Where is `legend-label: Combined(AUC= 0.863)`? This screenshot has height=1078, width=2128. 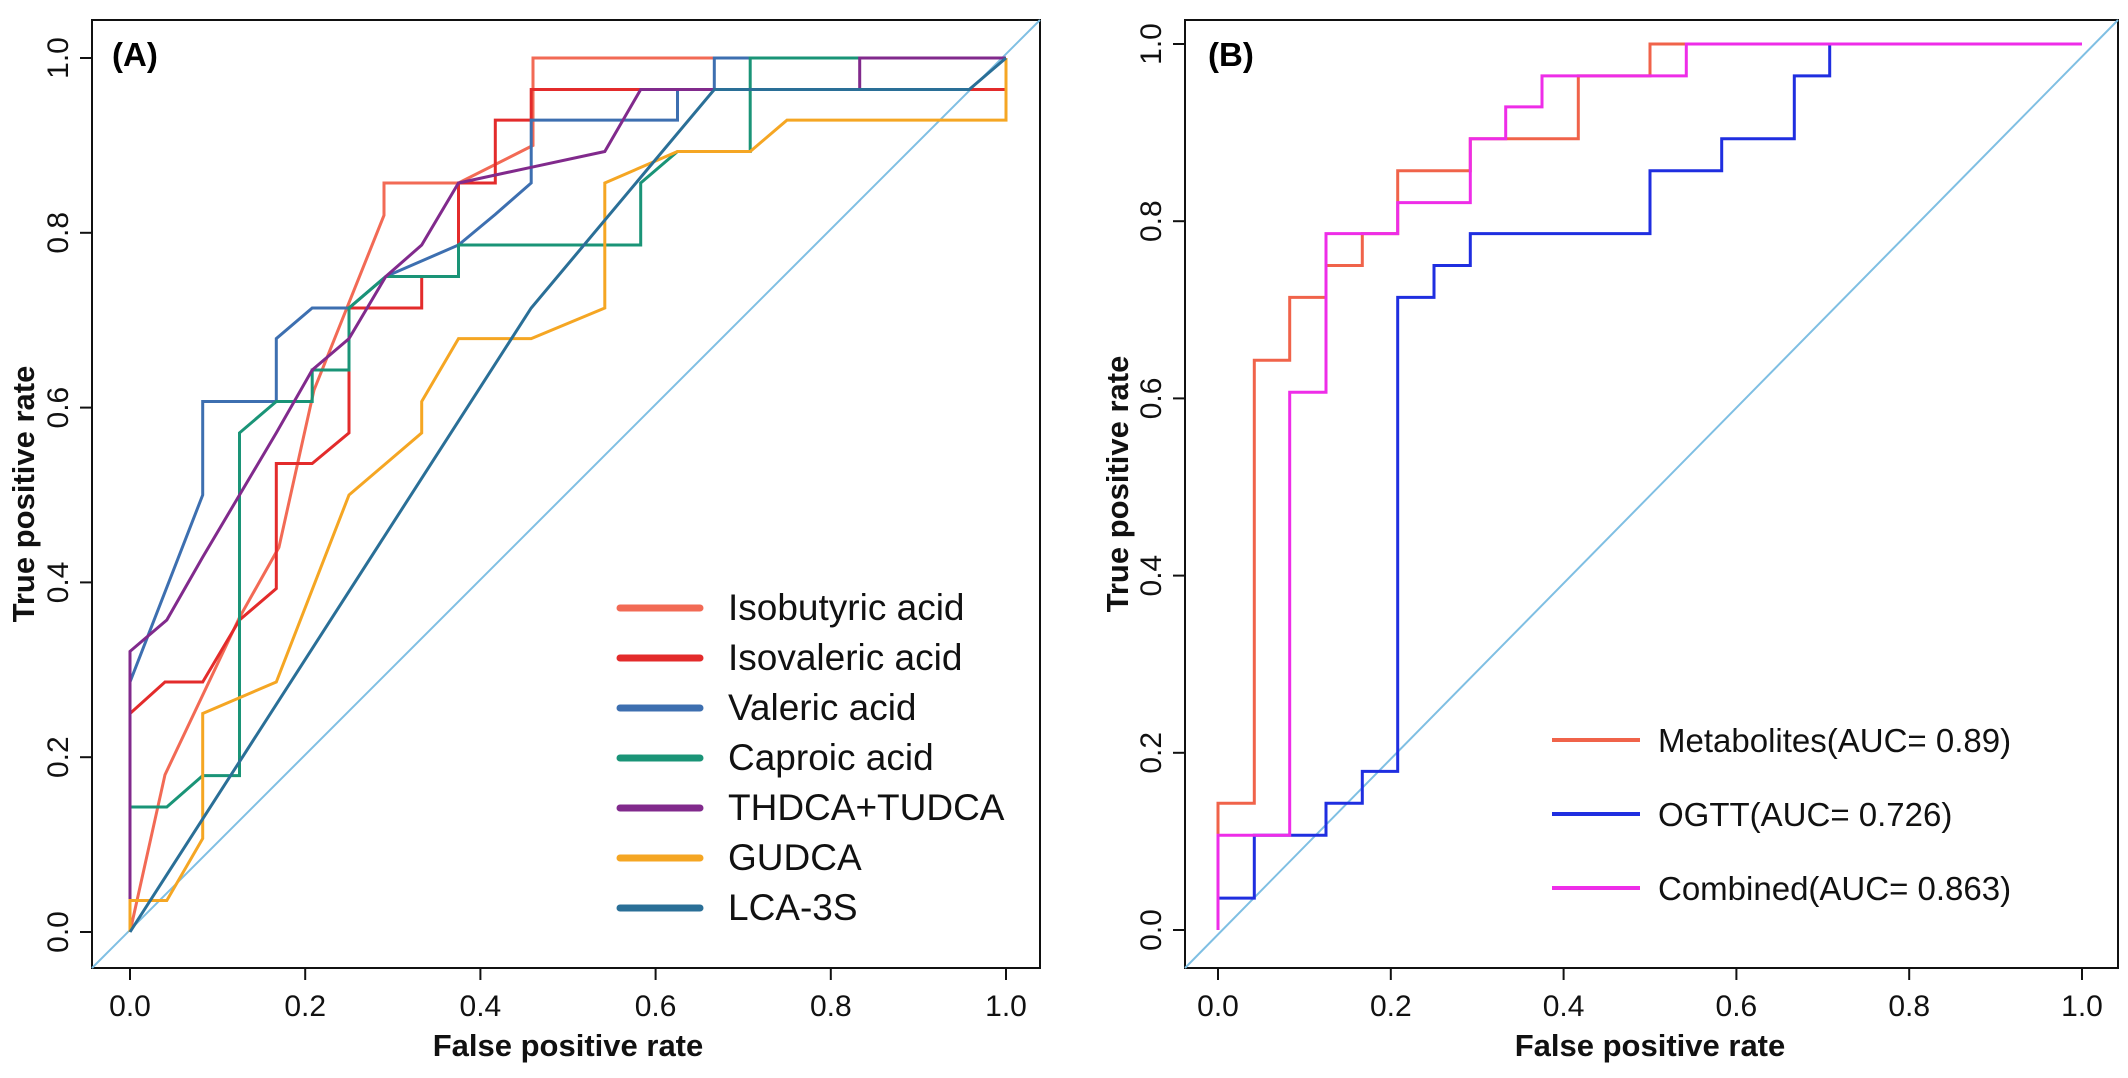 legend-label: Combined(AUC= 0.863) is located at coordinates (1834, 888).